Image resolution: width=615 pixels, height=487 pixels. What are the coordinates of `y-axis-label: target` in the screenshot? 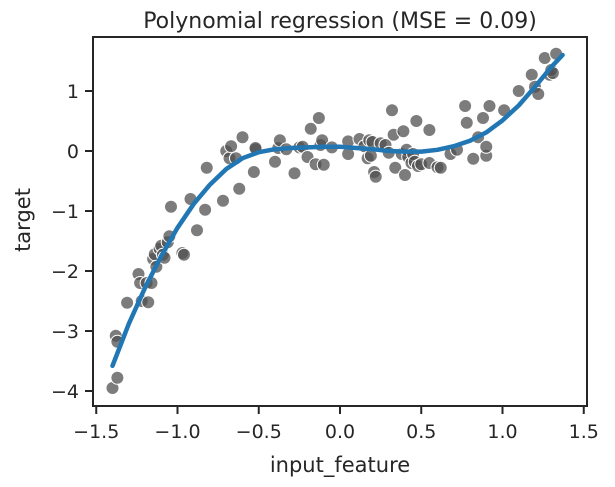 It's located at (23, 220).